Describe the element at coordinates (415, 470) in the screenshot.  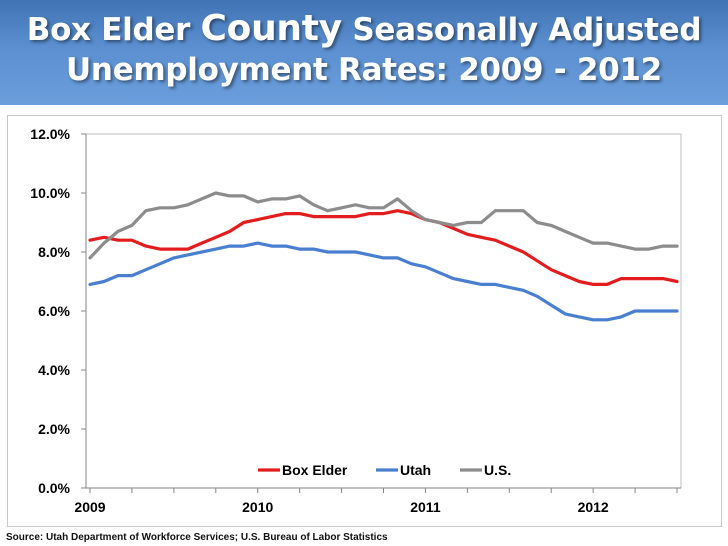
I see `legend-label: Utah` at that location.